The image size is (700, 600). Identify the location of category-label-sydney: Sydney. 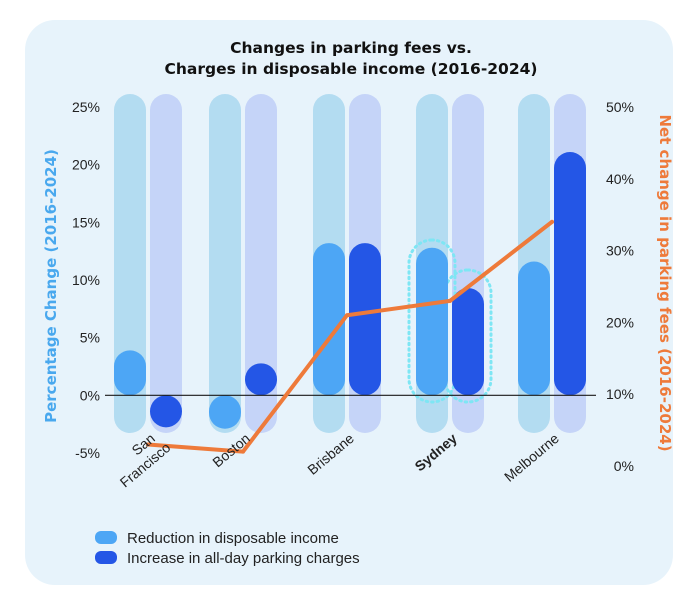
(435, 452).